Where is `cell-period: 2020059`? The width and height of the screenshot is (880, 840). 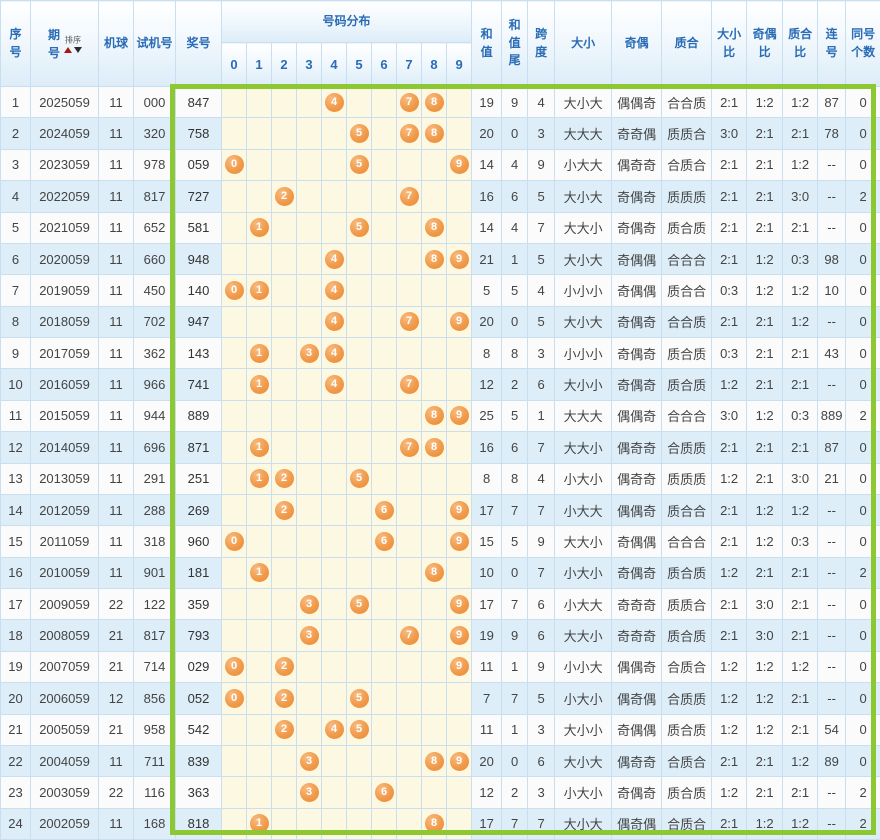 cell-period: 2020059 is located at coordinates (64, 259).